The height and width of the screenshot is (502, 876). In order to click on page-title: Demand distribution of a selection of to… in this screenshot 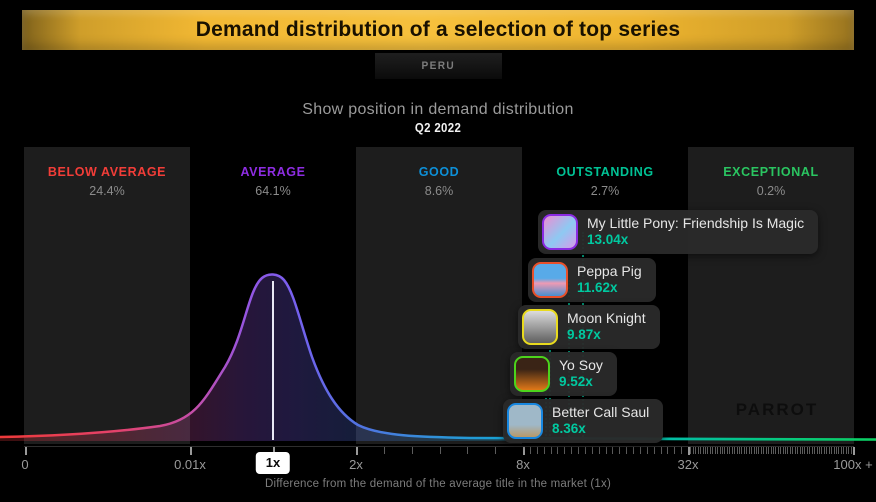, I will do `click(438, 29)`.